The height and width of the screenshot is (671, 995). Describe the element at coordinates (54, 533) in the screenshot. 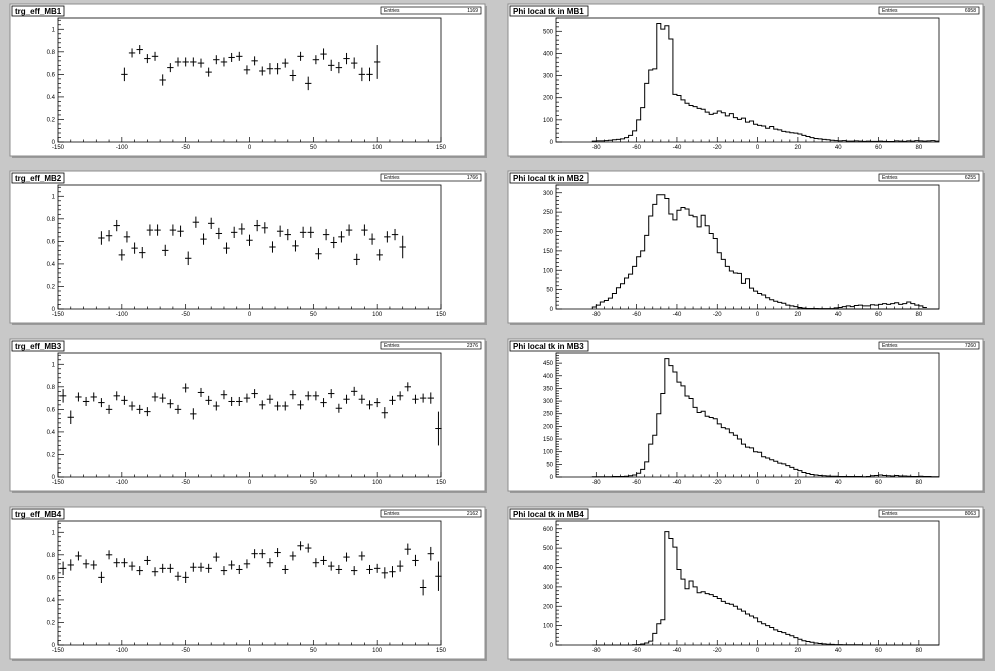

I see `y-tick-label: 1` at that location.